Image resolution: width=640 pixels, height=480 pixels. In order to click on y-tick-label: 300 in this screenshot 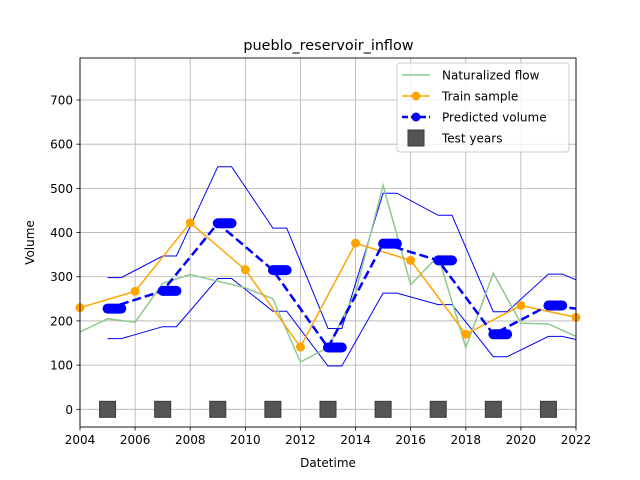, I will do `click(61, 277)`.